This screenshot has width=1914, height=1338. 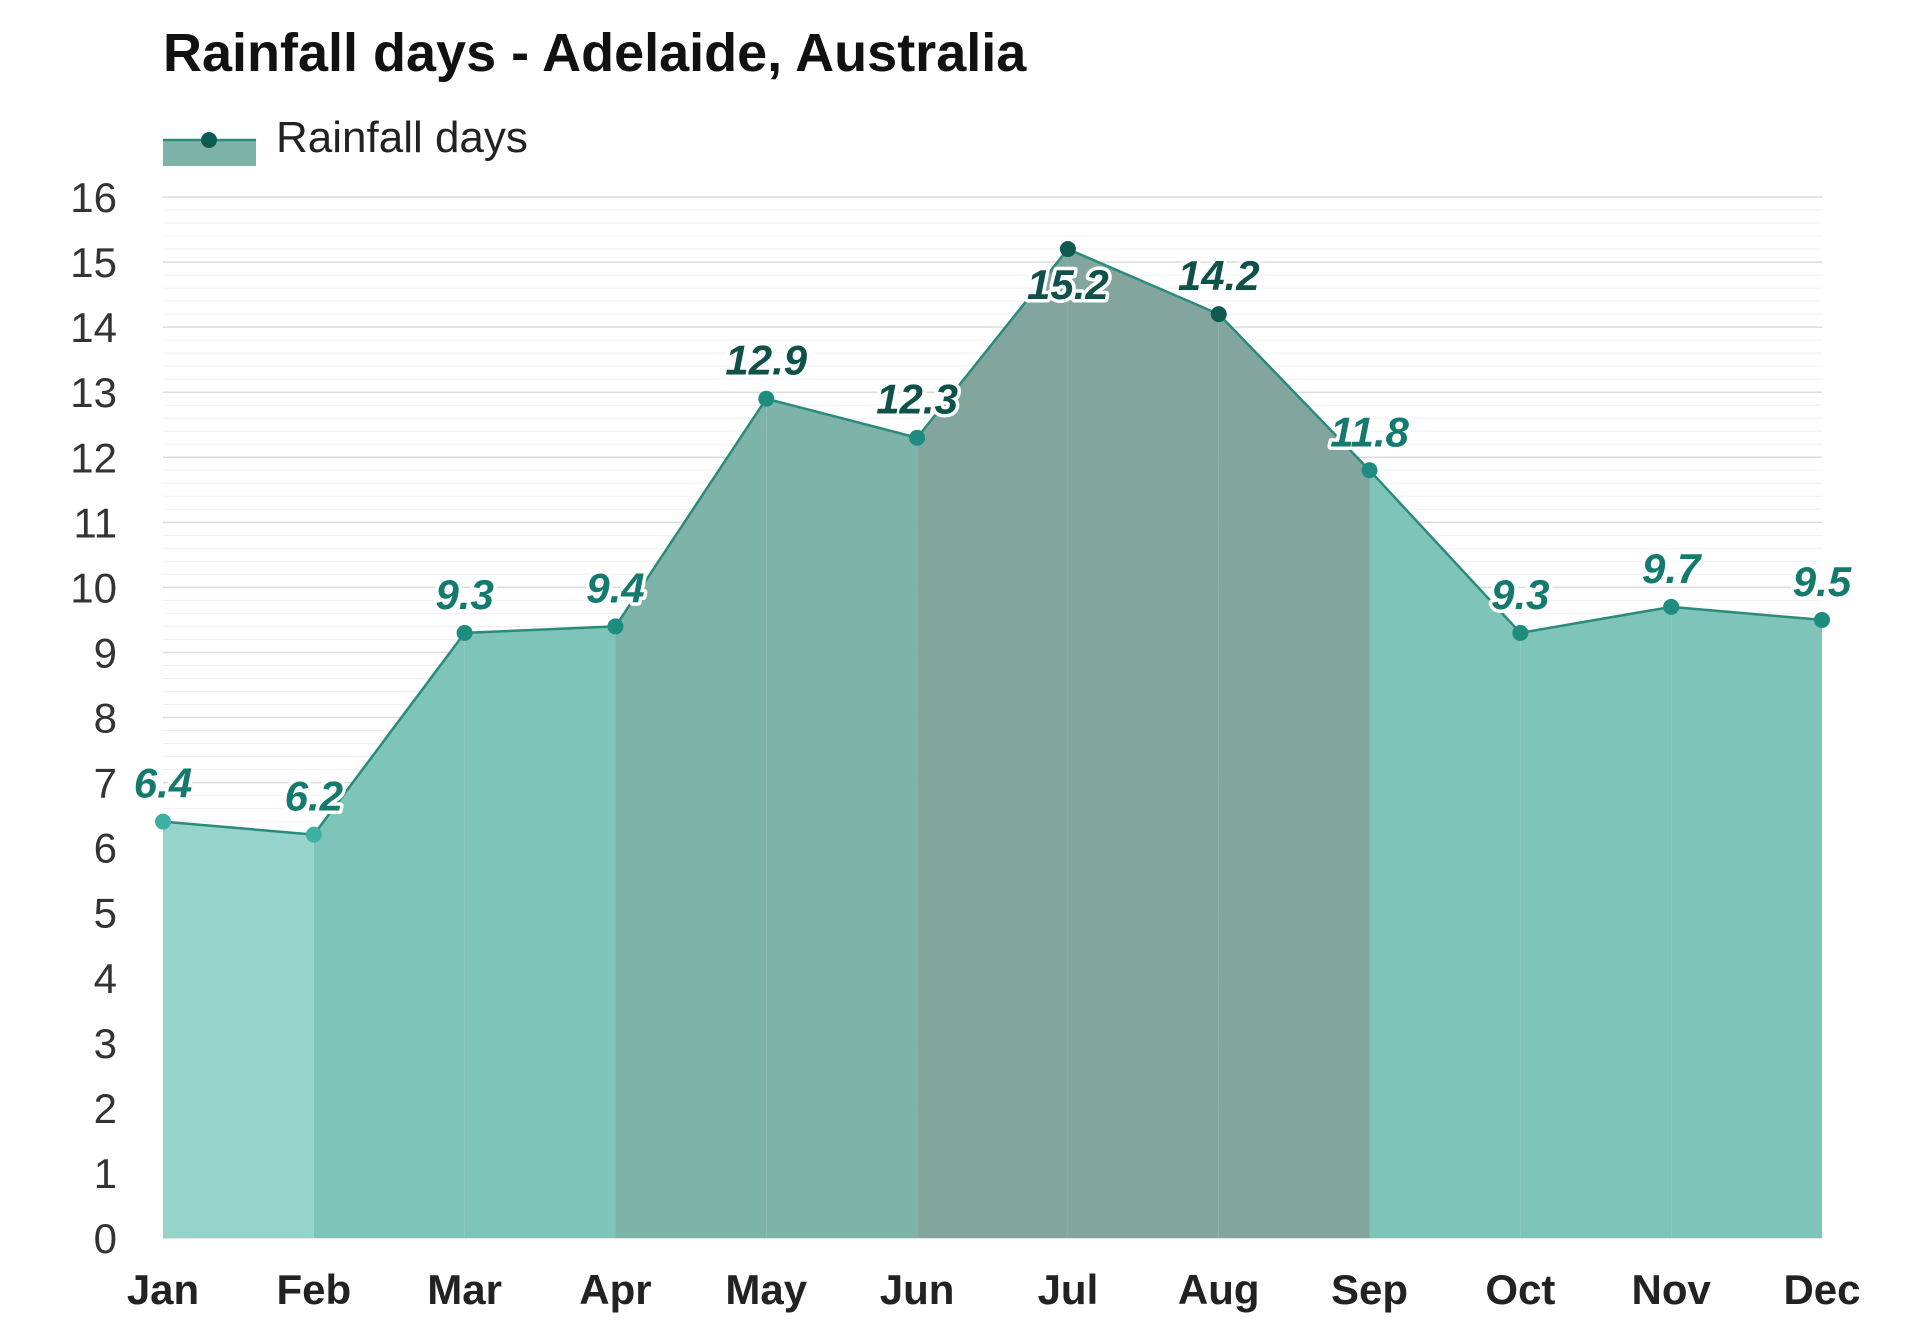 I want to click on data-label-sep: 11.8, so click(x=1369, y=431).